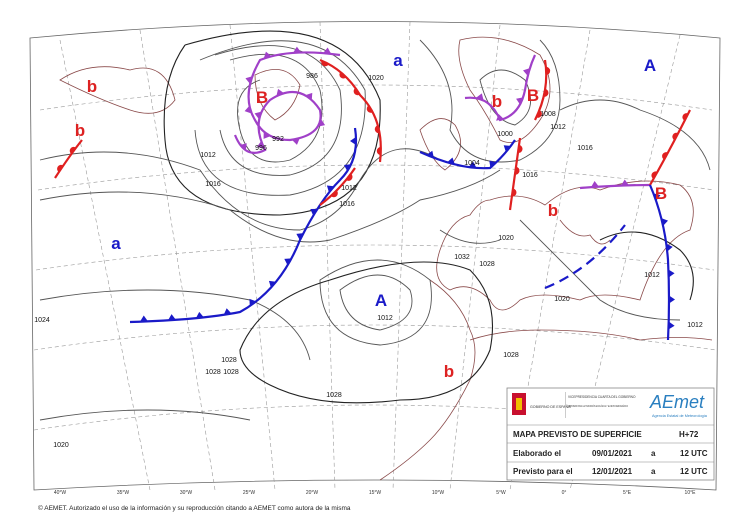  I want to click on longitude-label: 25°W, so click(249, 493).